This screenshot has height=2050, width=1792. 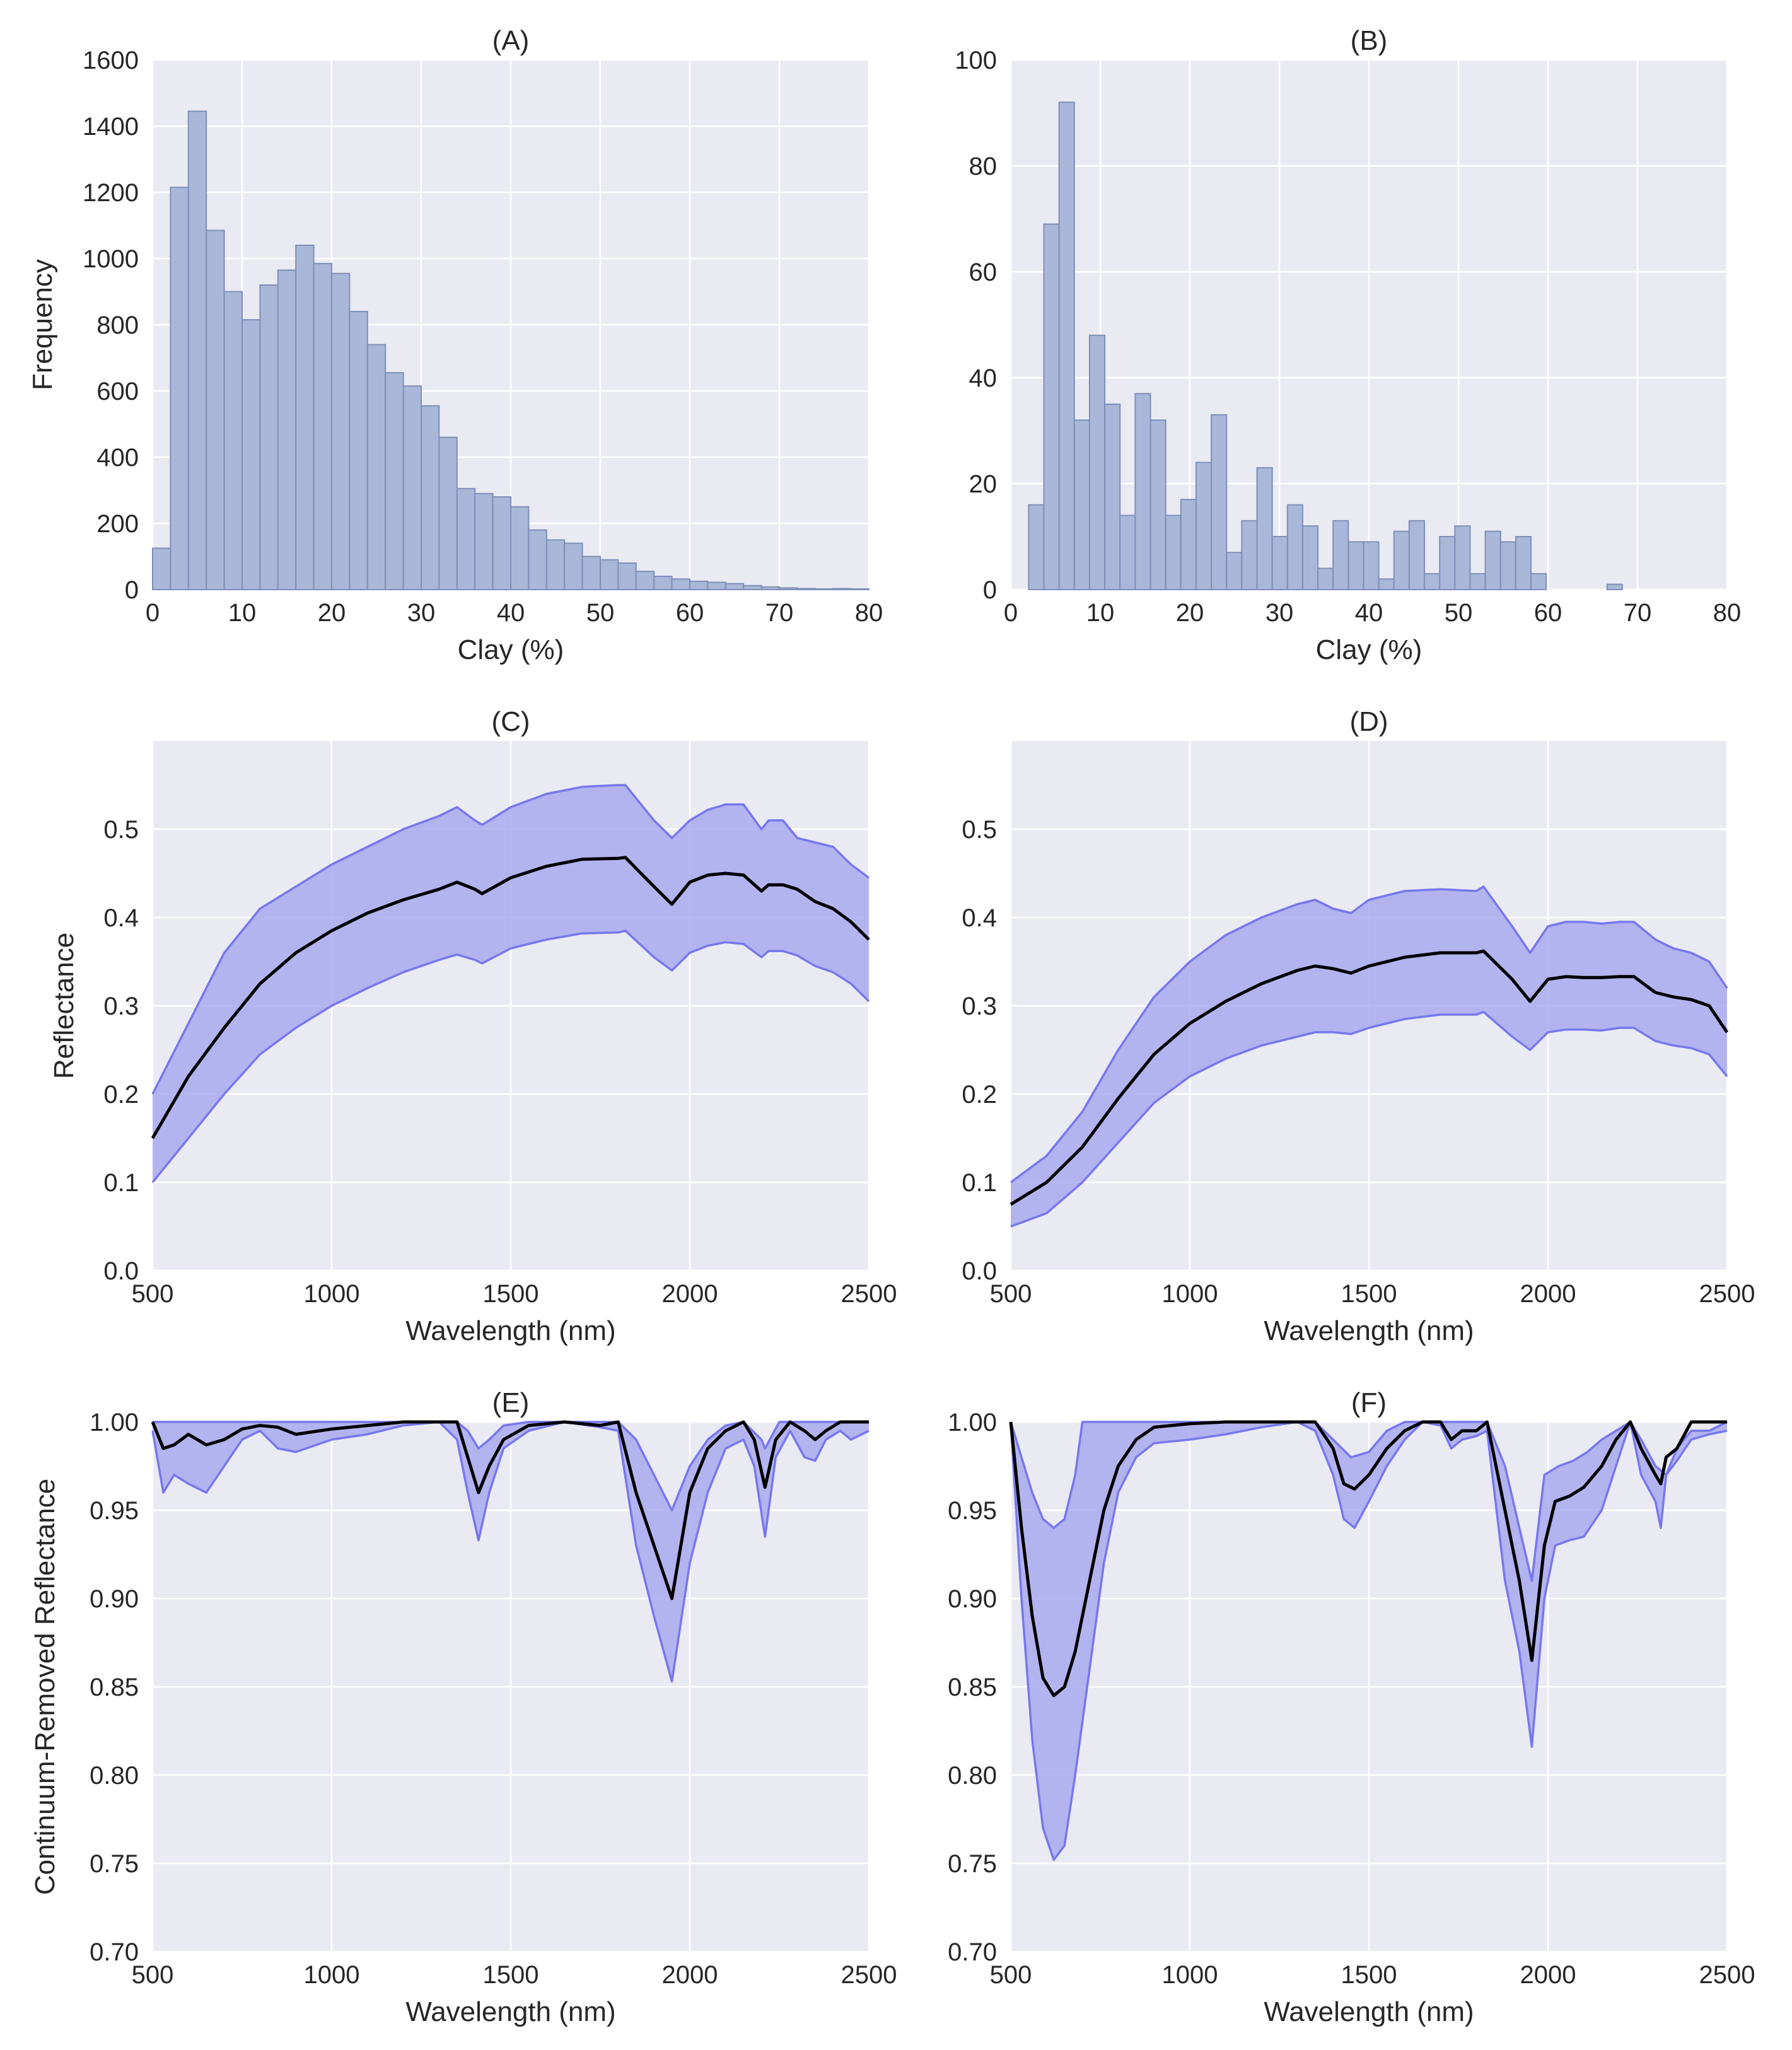 What do you see at coordinates (153, 613) in the screenshot?
I see `x-tick-label: 0` at bounding box center [153, 613].